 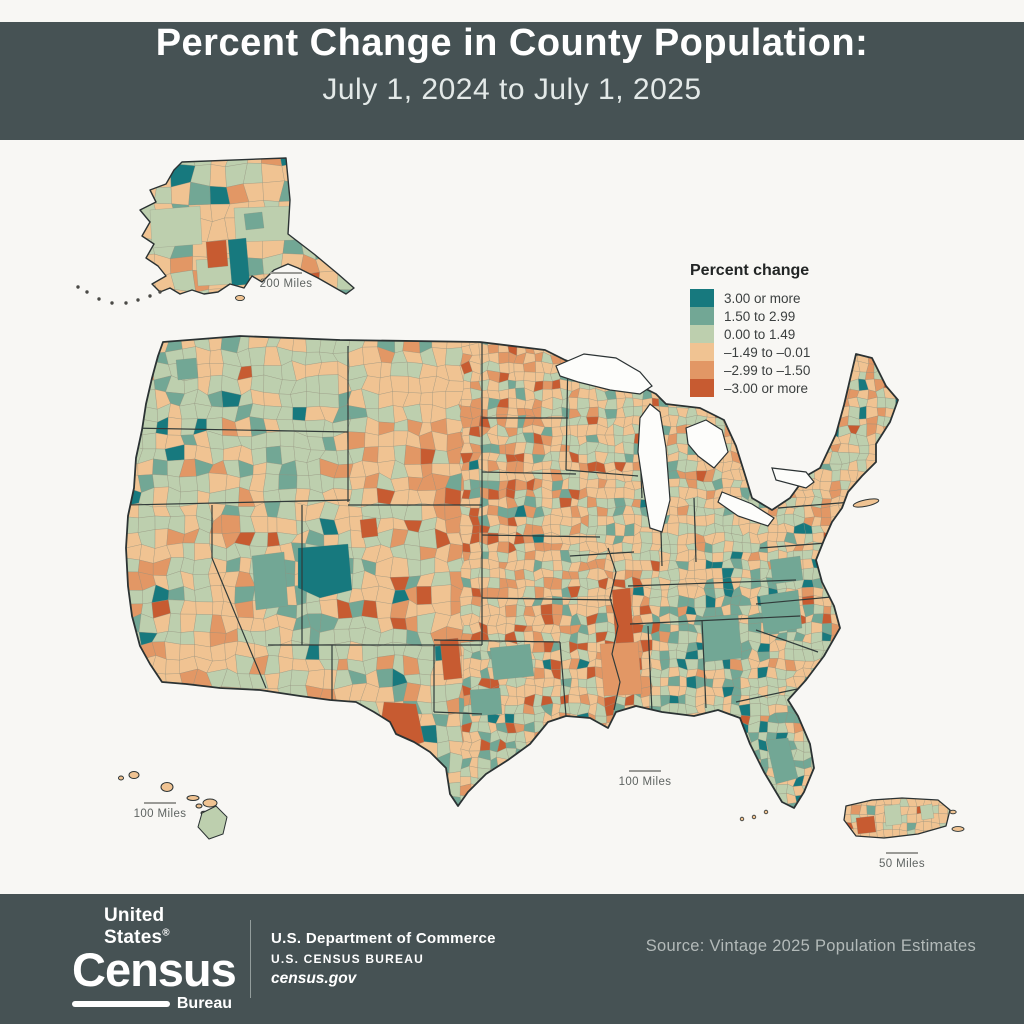 What do you see at coordinates (685, 443) in the screenshot?
I see `great-lakes` at bounding box center [685, 443].